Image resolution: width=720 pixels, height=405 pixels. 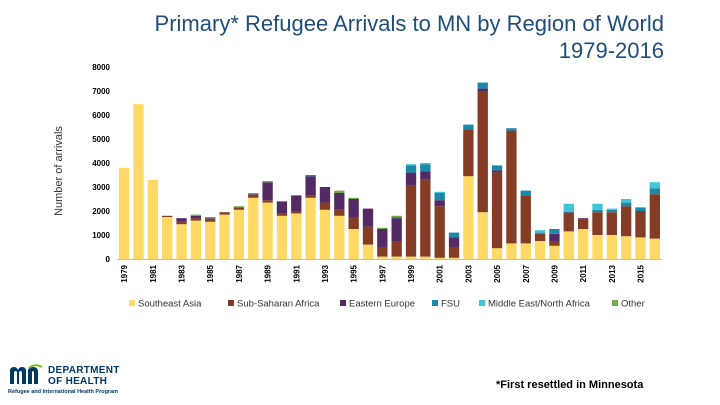 What do you see at coordinates (84, 370) in the screenshot?
I see `logo-line1: DEPARTMENT` at bounding box center [84, 370].